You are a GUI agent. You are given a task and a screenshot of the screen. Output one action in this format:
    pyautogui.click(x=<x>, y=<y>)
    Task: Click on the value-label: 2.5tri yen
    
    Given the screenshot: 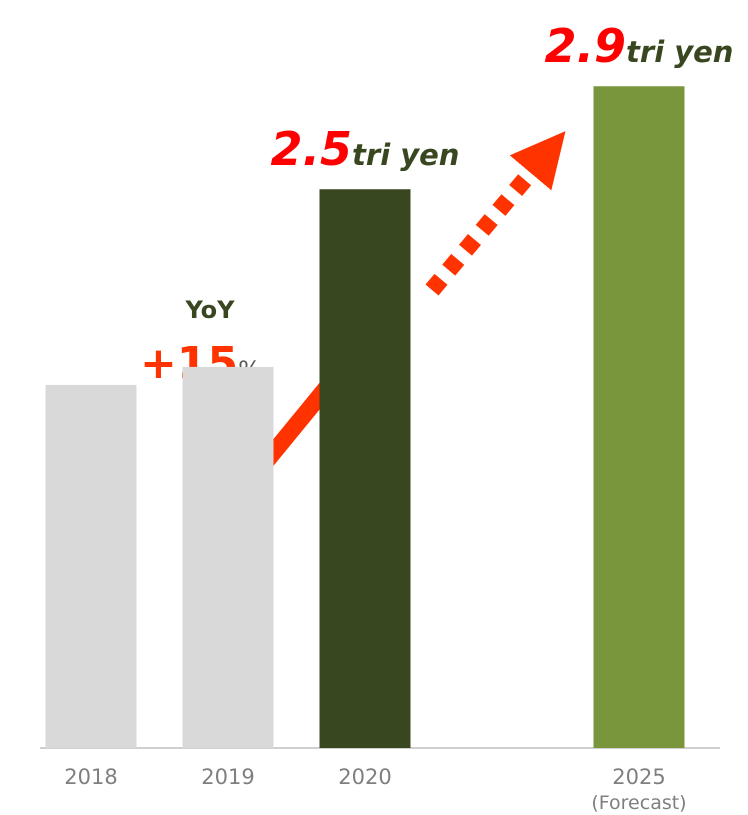 What is the action you would take?
    pyautogui.click(x=365, y=149)
    